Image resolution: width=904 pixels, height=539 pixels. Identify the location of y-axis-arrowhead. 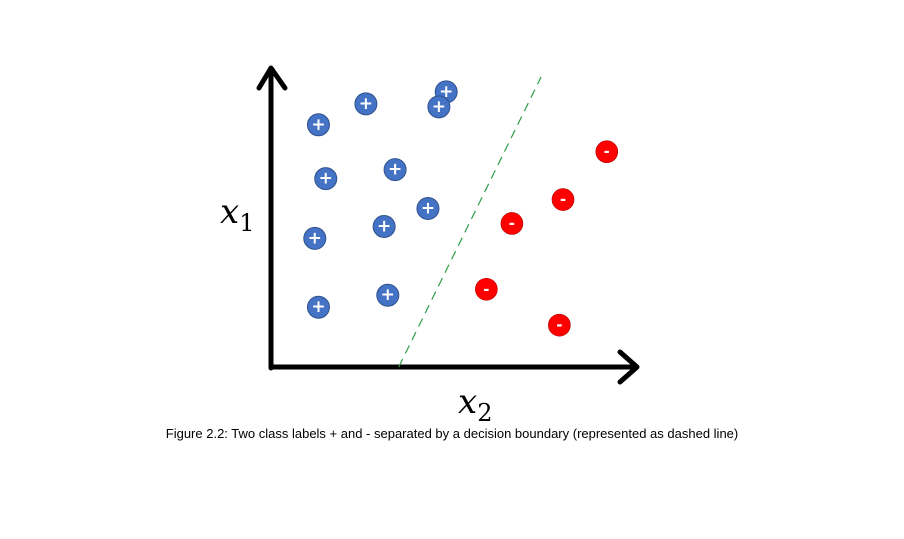
(272, 78).